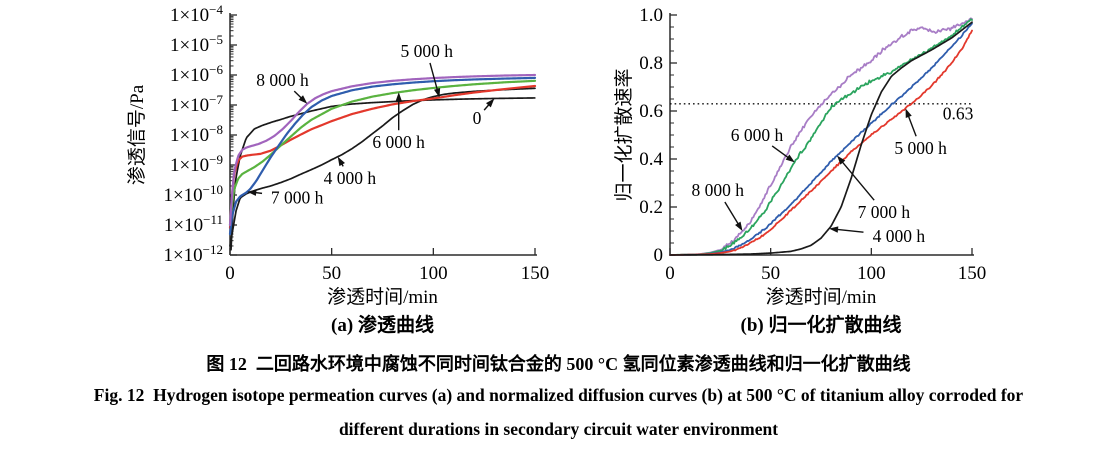 This screenshot has width=1117, height=452. What do you see at coordinates (651, 111) in the screenshot?
I see `y-tick-label: 0.6` at bounding box center [651, 111].